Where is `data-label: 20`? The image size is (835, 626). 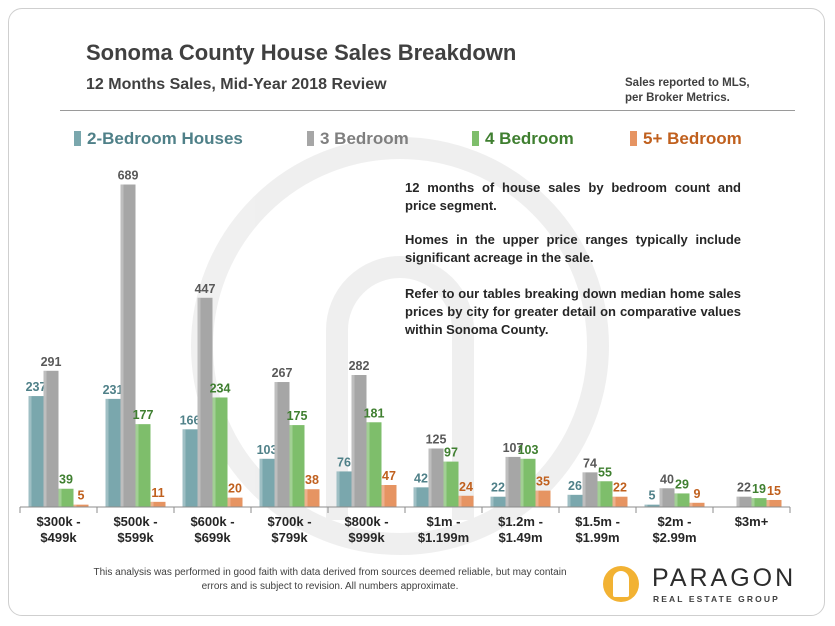
data-label: 20 is located at coordinates (235, 489).